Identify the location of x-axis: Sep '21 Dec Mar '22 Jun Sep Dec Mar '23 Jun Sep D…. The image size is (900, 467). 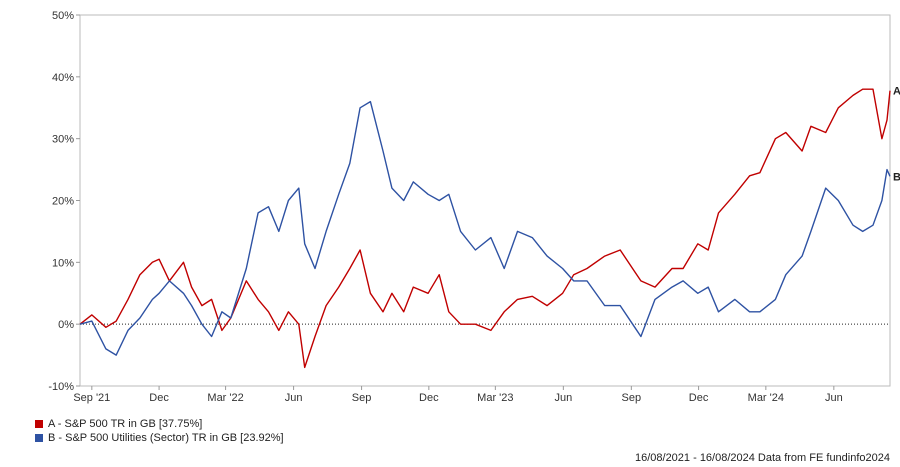
(458, 395).